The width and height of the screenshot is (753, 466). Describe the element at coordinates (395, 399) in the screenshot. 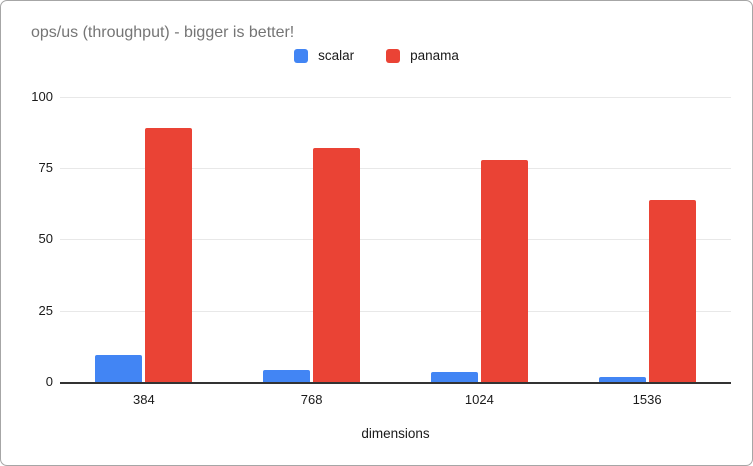

I see `x-axis-labels: 384 768 1024 1536` at that location.